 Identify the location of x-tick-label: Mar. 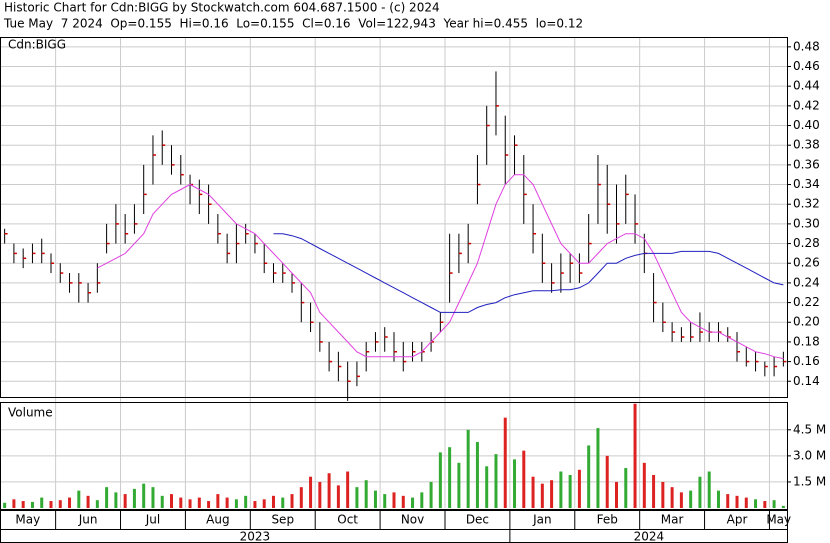
(672, 520).